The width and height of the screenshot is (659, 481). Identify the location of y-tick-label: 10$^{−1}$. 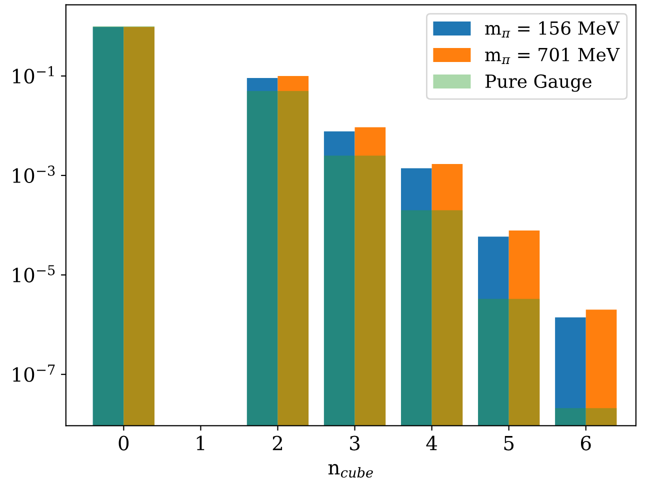
(33, 75).